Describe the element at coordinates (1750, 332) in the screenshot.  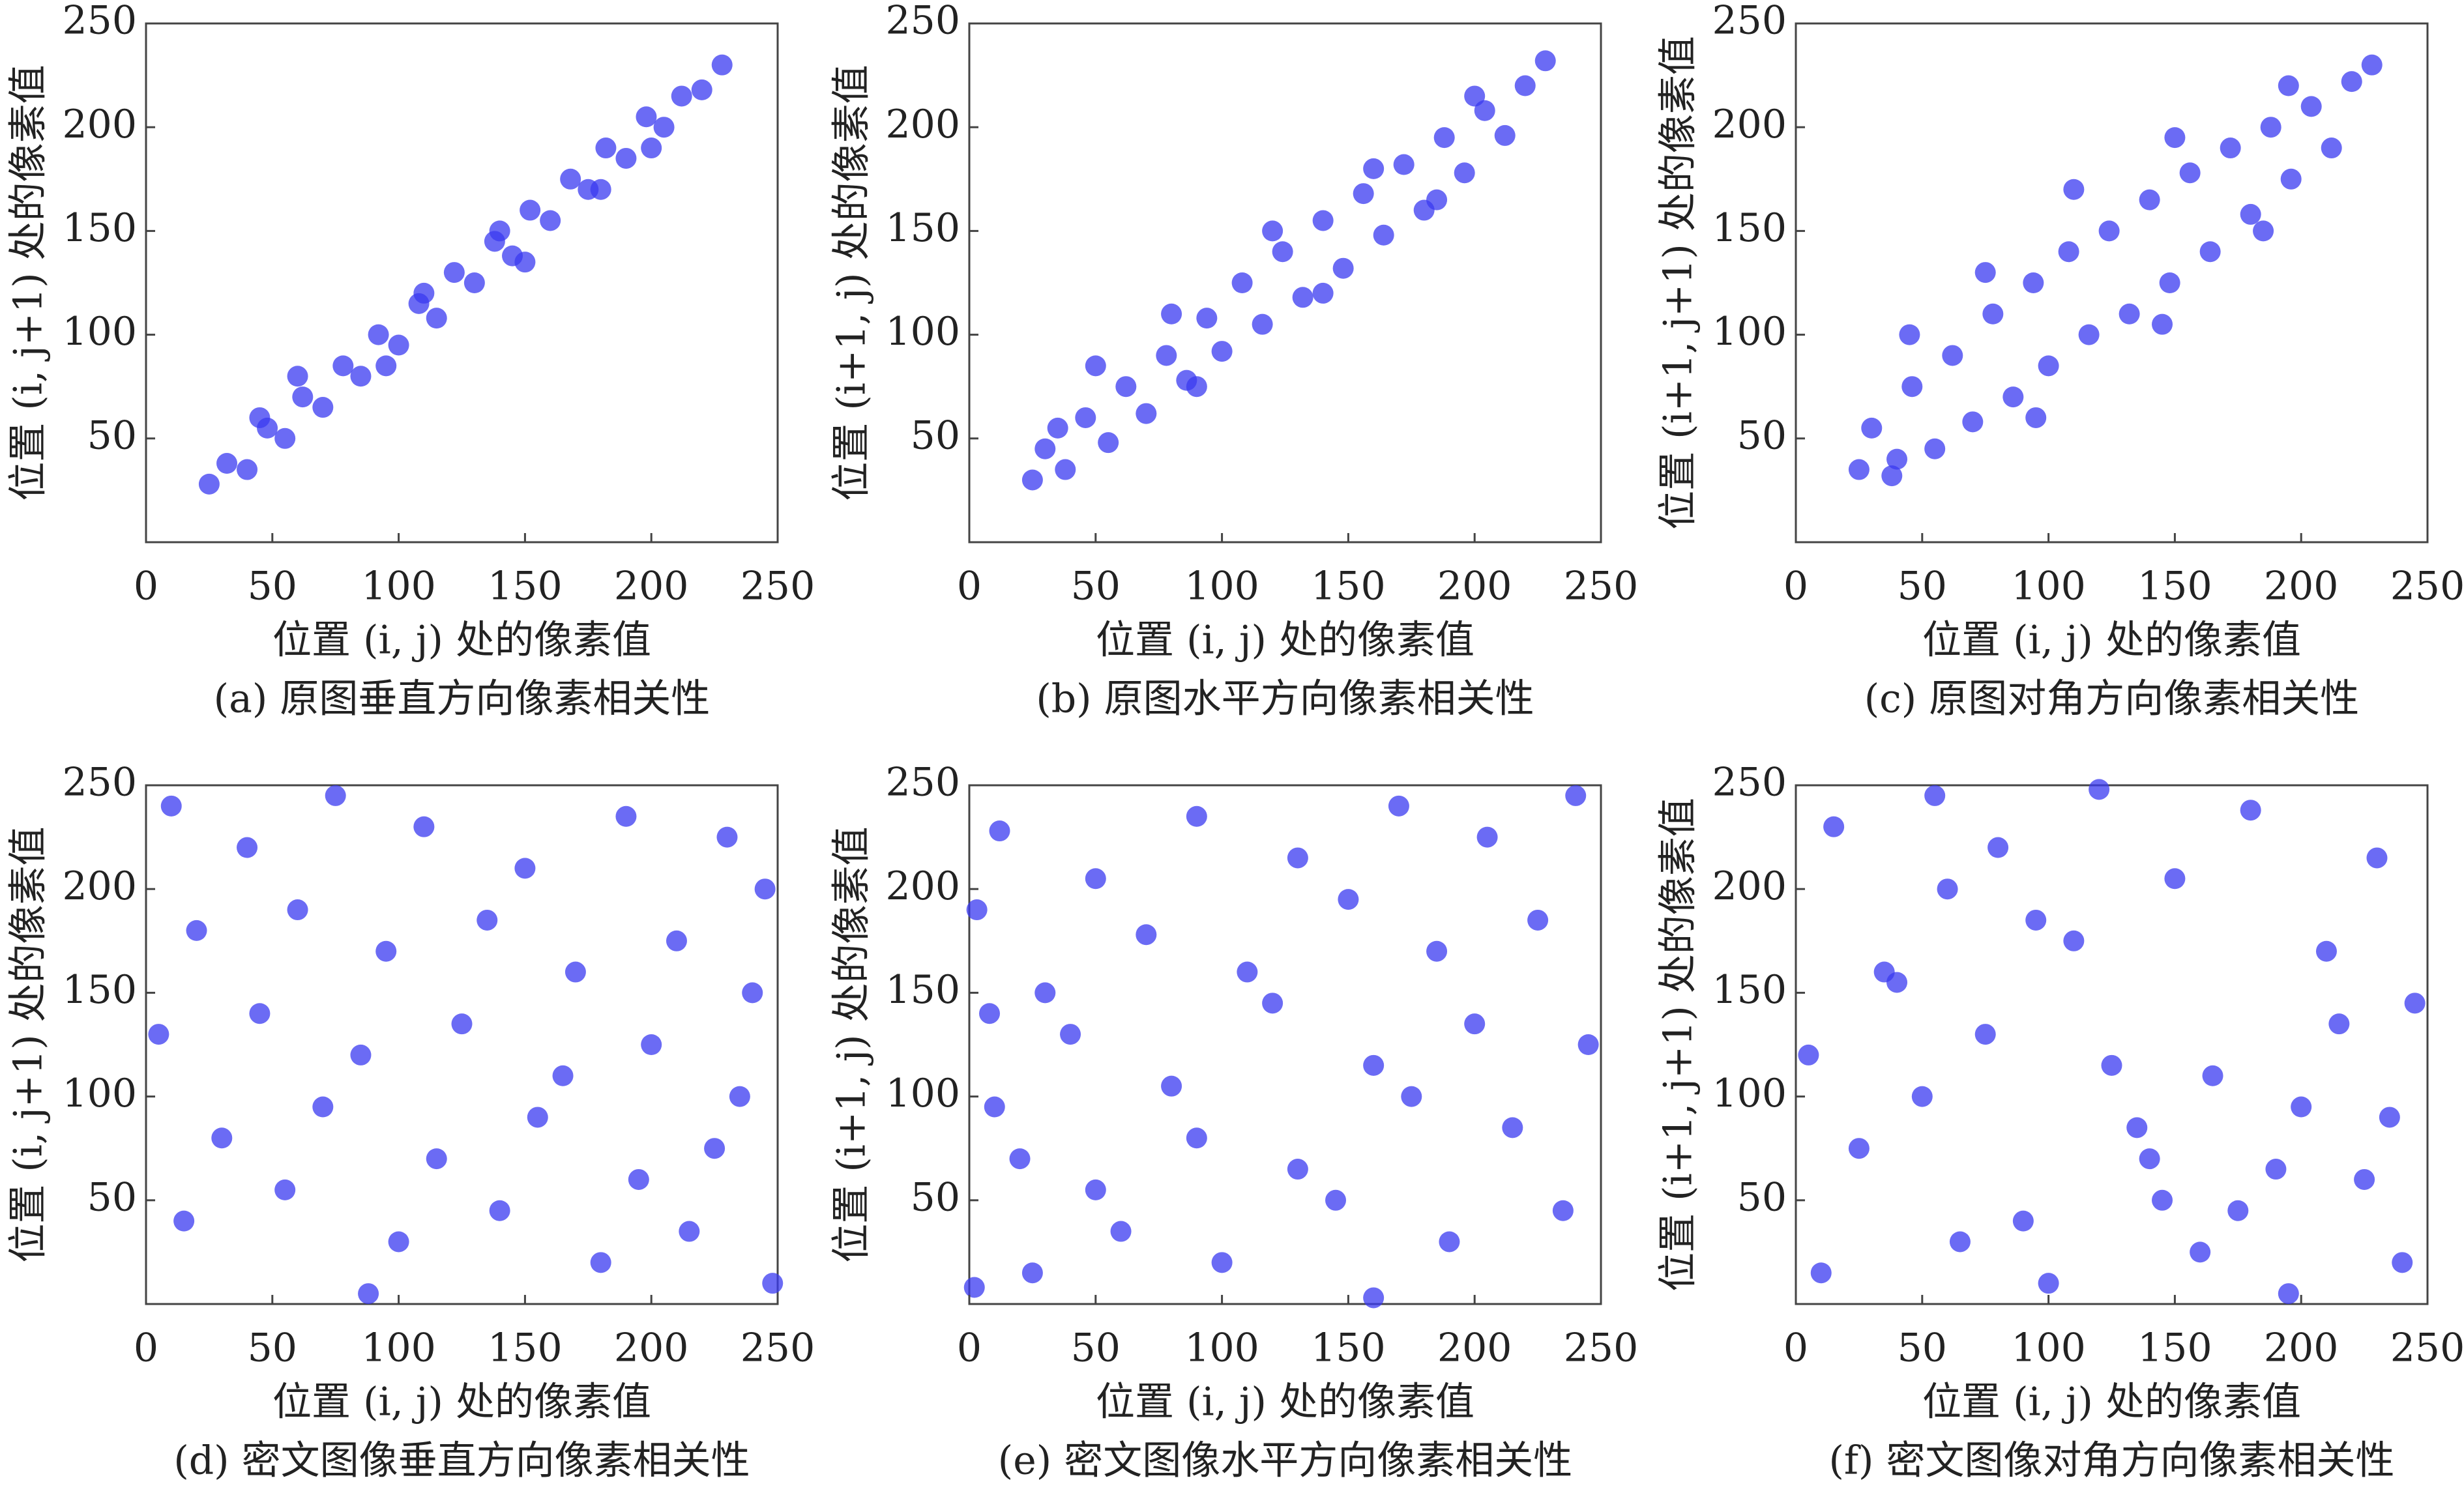
I see `y-tick-label: 100` at that location.